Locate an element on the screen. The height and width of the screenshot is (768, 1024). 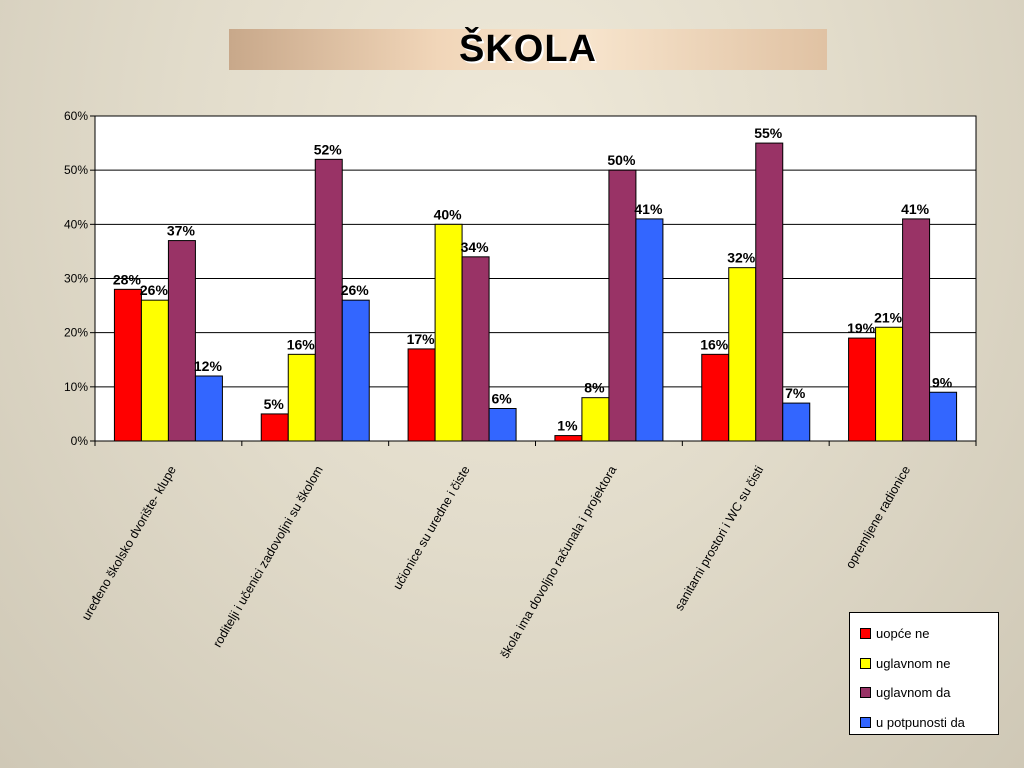
y-tick-label: 30% is located at coordinates (76, 279).